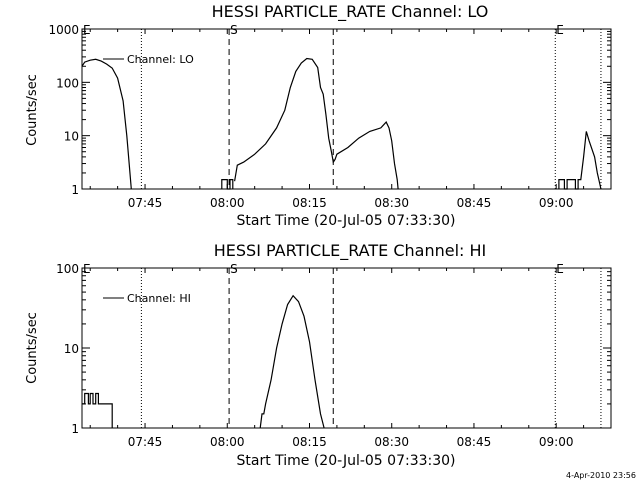 Image resolution: width=640 pixels, height=480 pixels. I want to click on timestamp: 4-Apr-2010 23:56, so click(601, 475).